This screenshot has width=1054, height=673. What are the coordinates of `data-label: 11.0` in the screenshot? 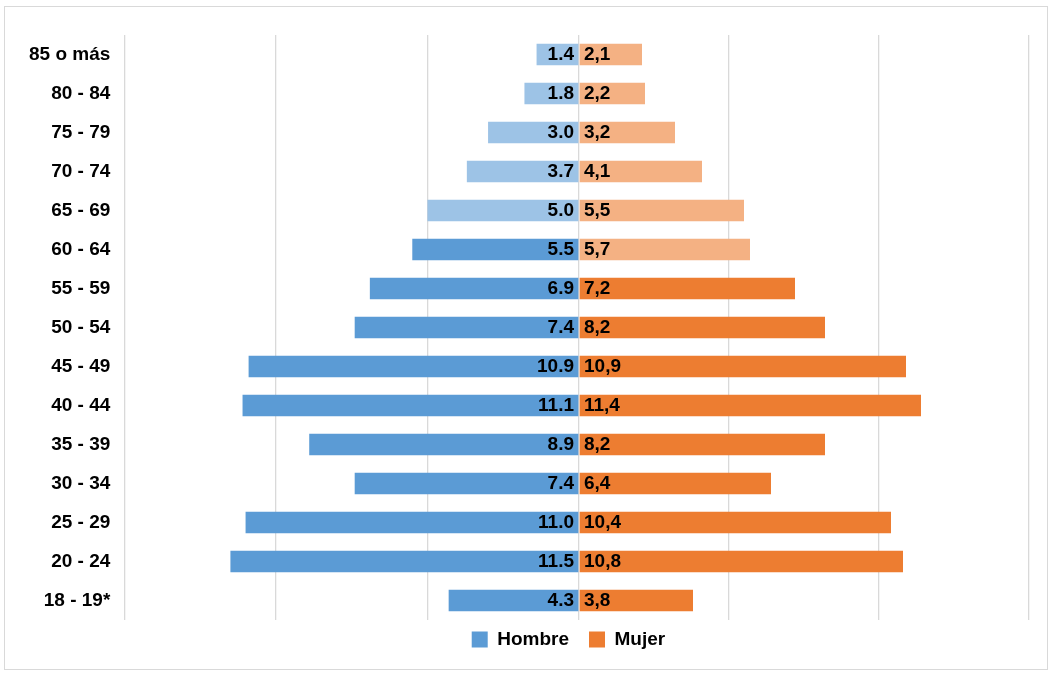 It's located at (556, 521).